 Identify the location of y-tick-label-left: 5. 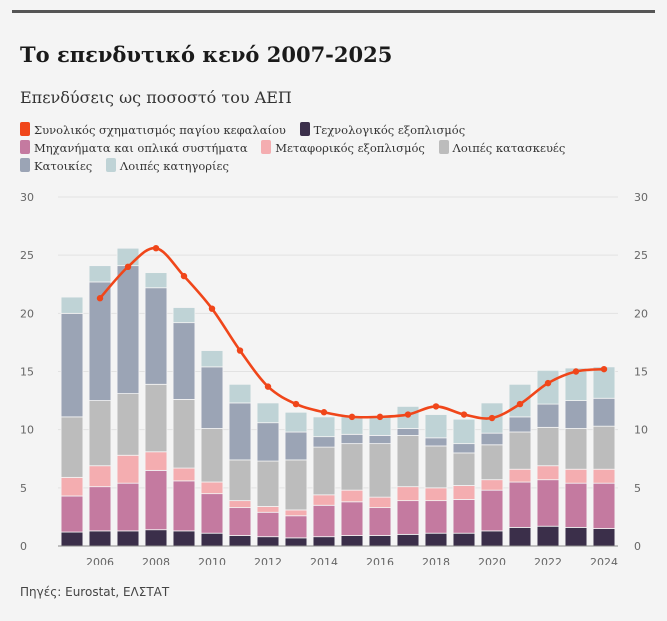
(23, 488).